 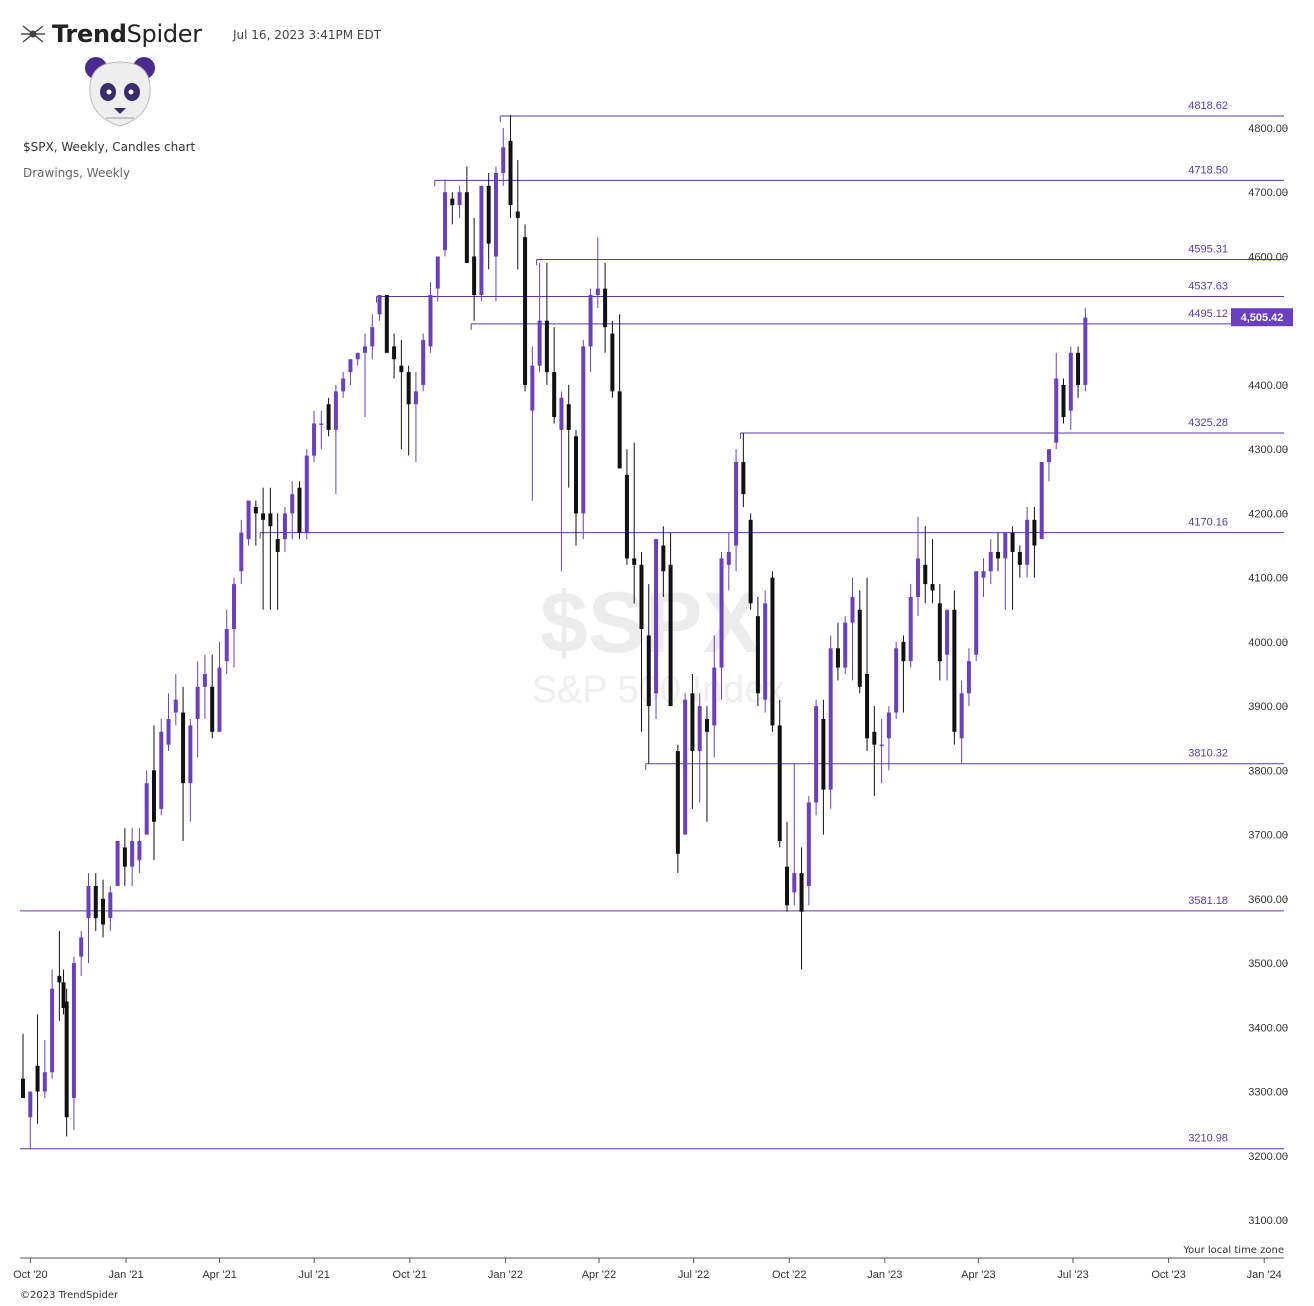 I want to click on y-tick-label: 4000.00, so click(x=1268, y=643).